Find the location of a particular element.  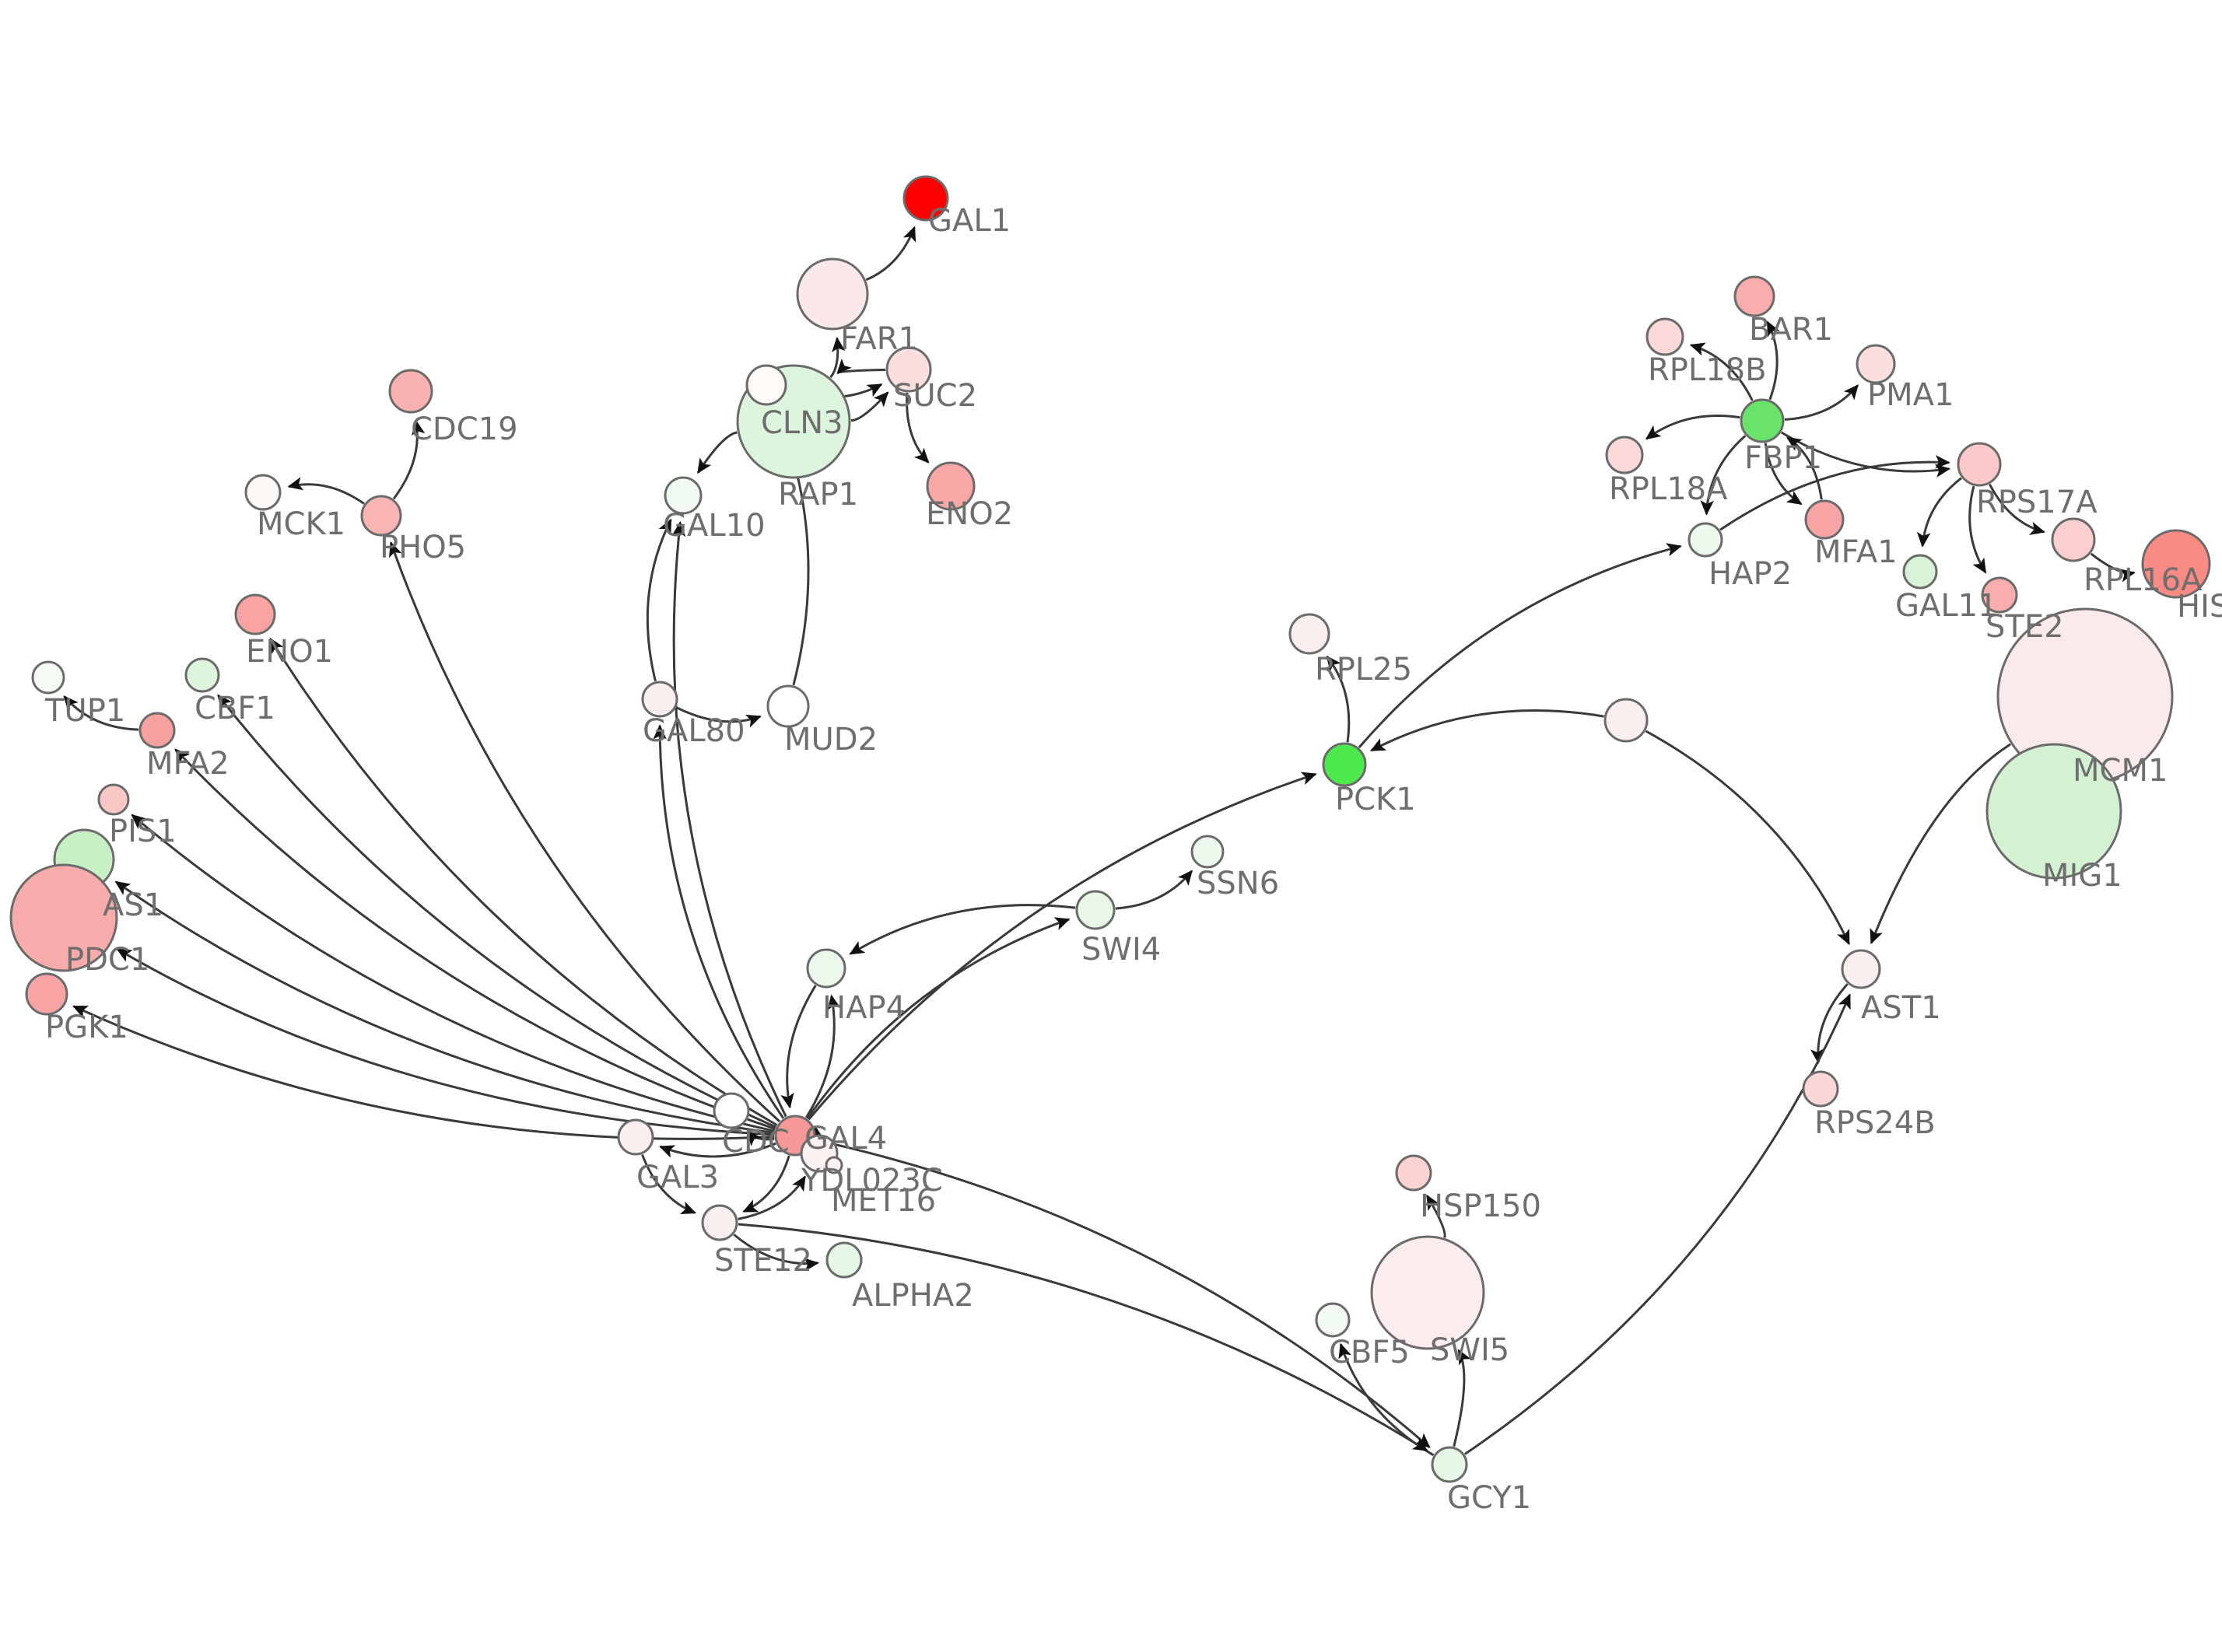

node-label-pho5: PHO5 is located at coordinates (423, 547).